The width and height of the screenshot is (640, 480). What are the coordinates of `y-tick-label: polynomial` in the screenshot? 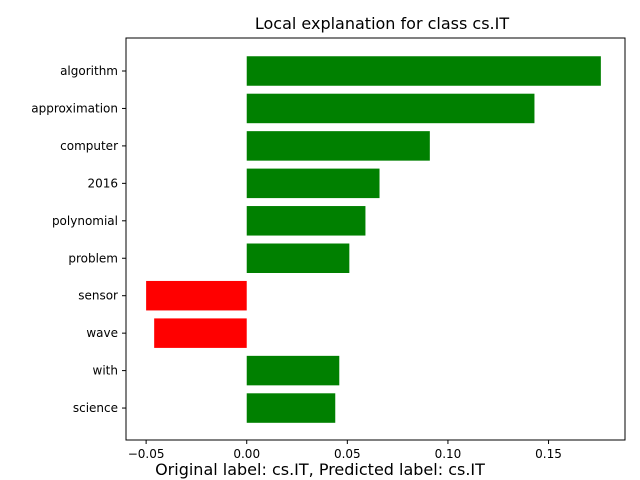 It's located at (85, 221).